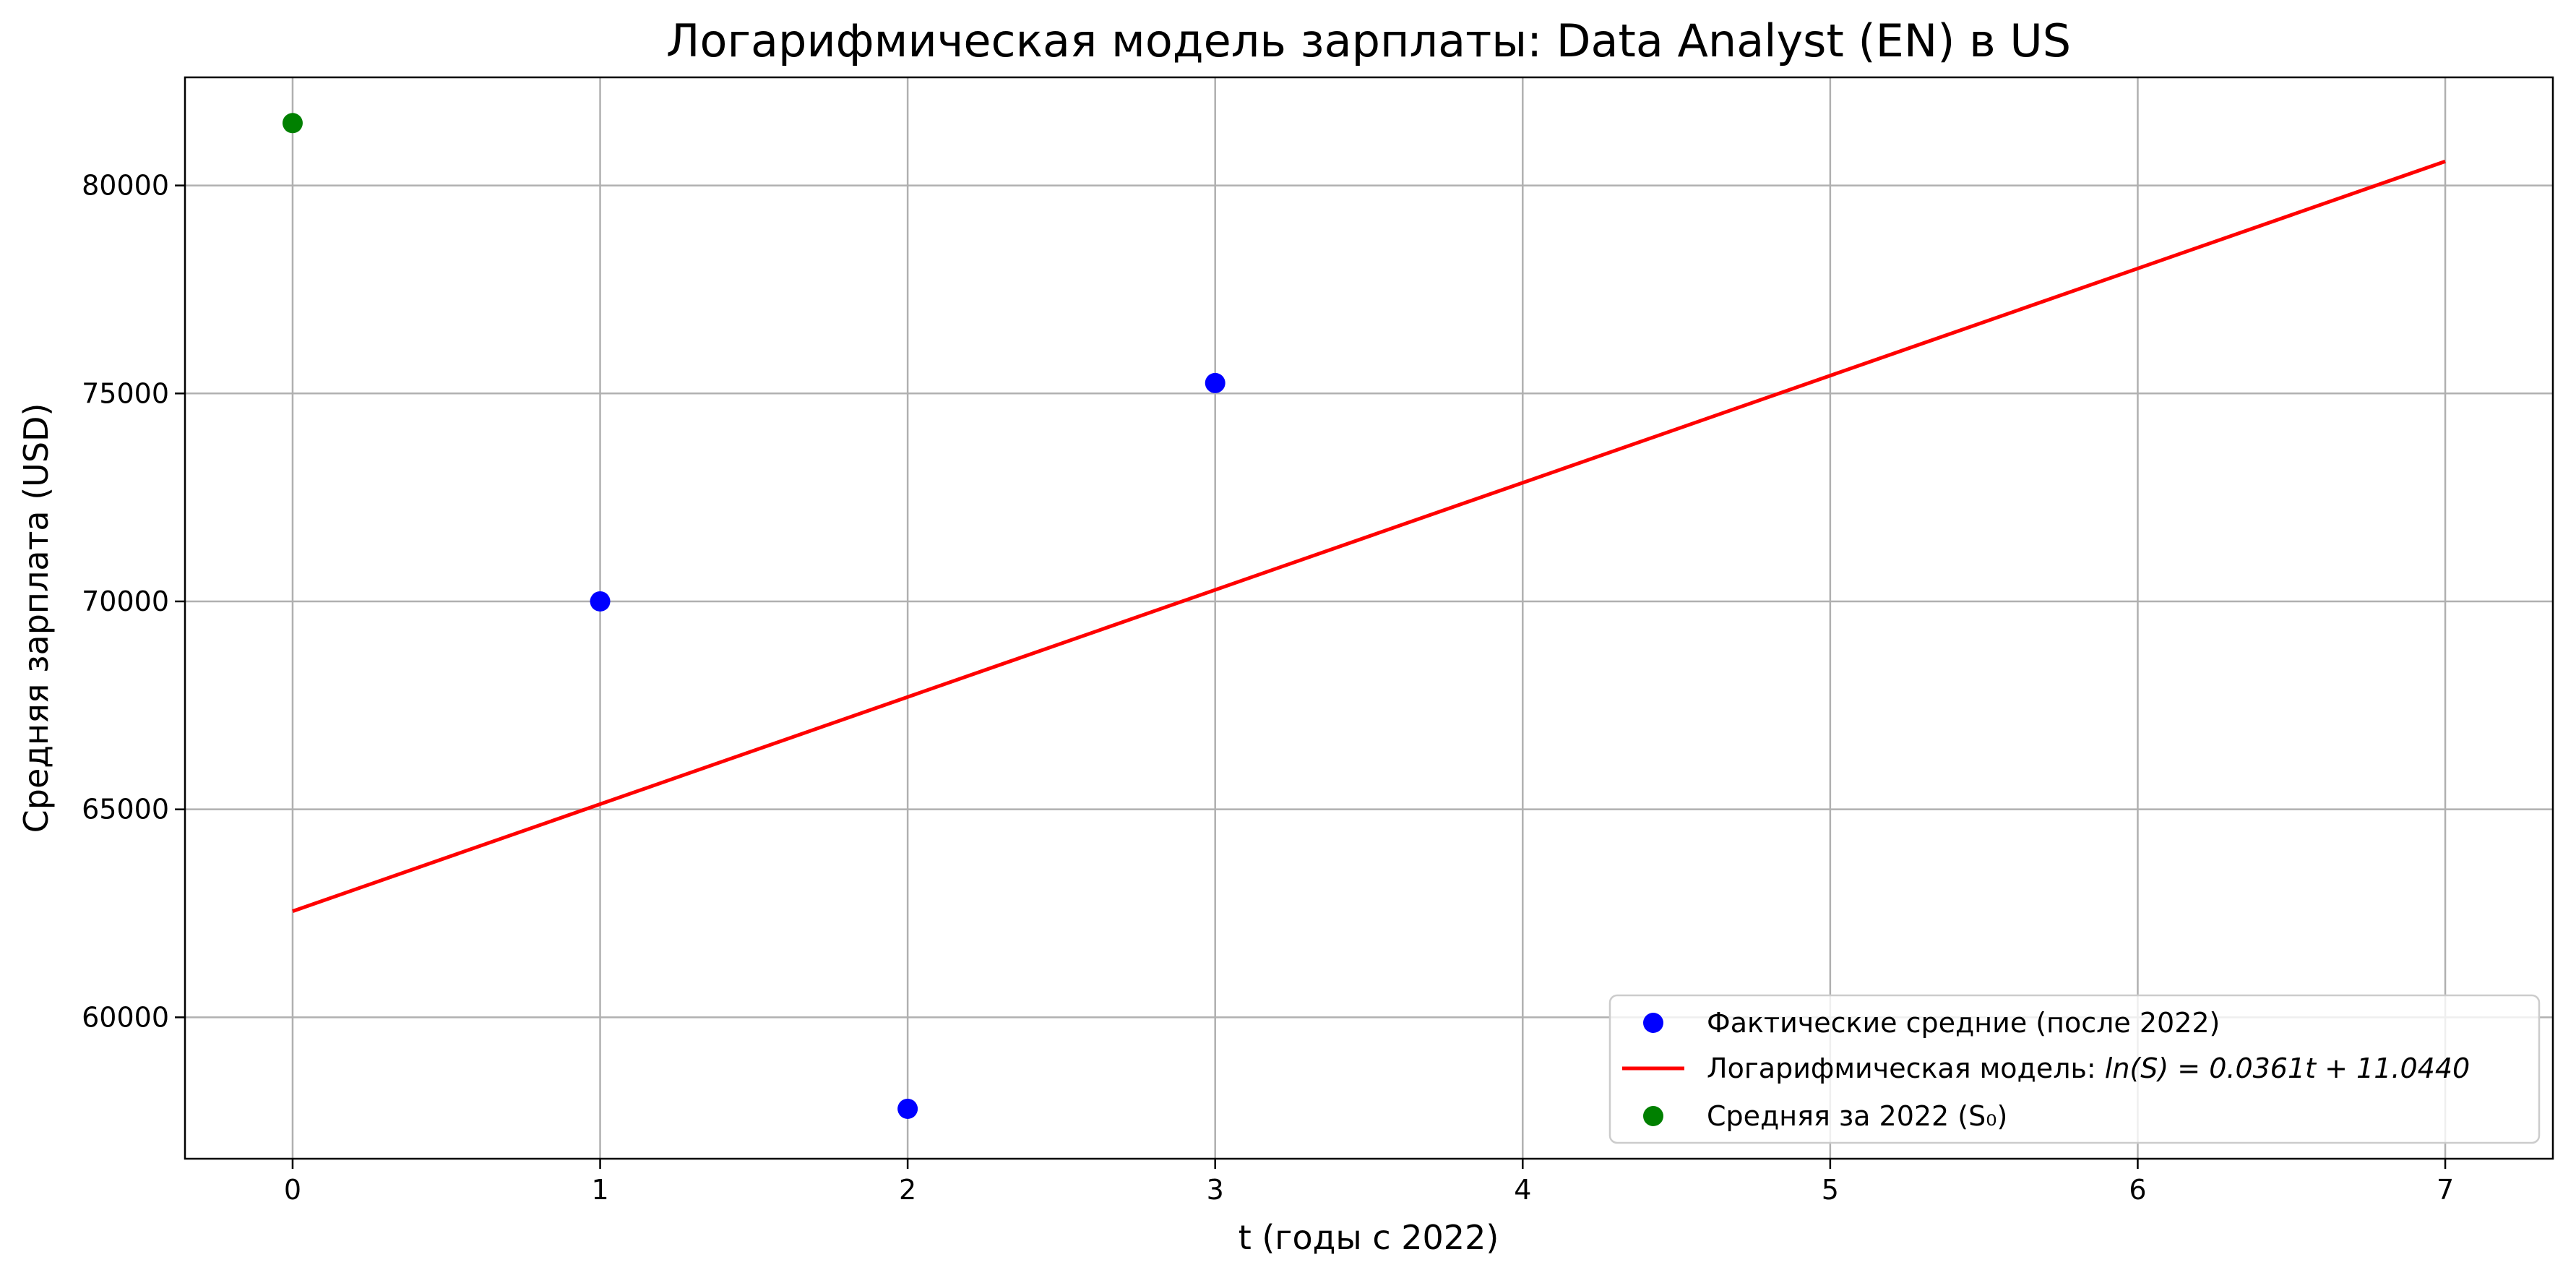 This screenshot has width=2576, height=1278. Describe the element at coordinates (1215, 1190) in the screenshot. I see `x-tick-label: 3` at that location.